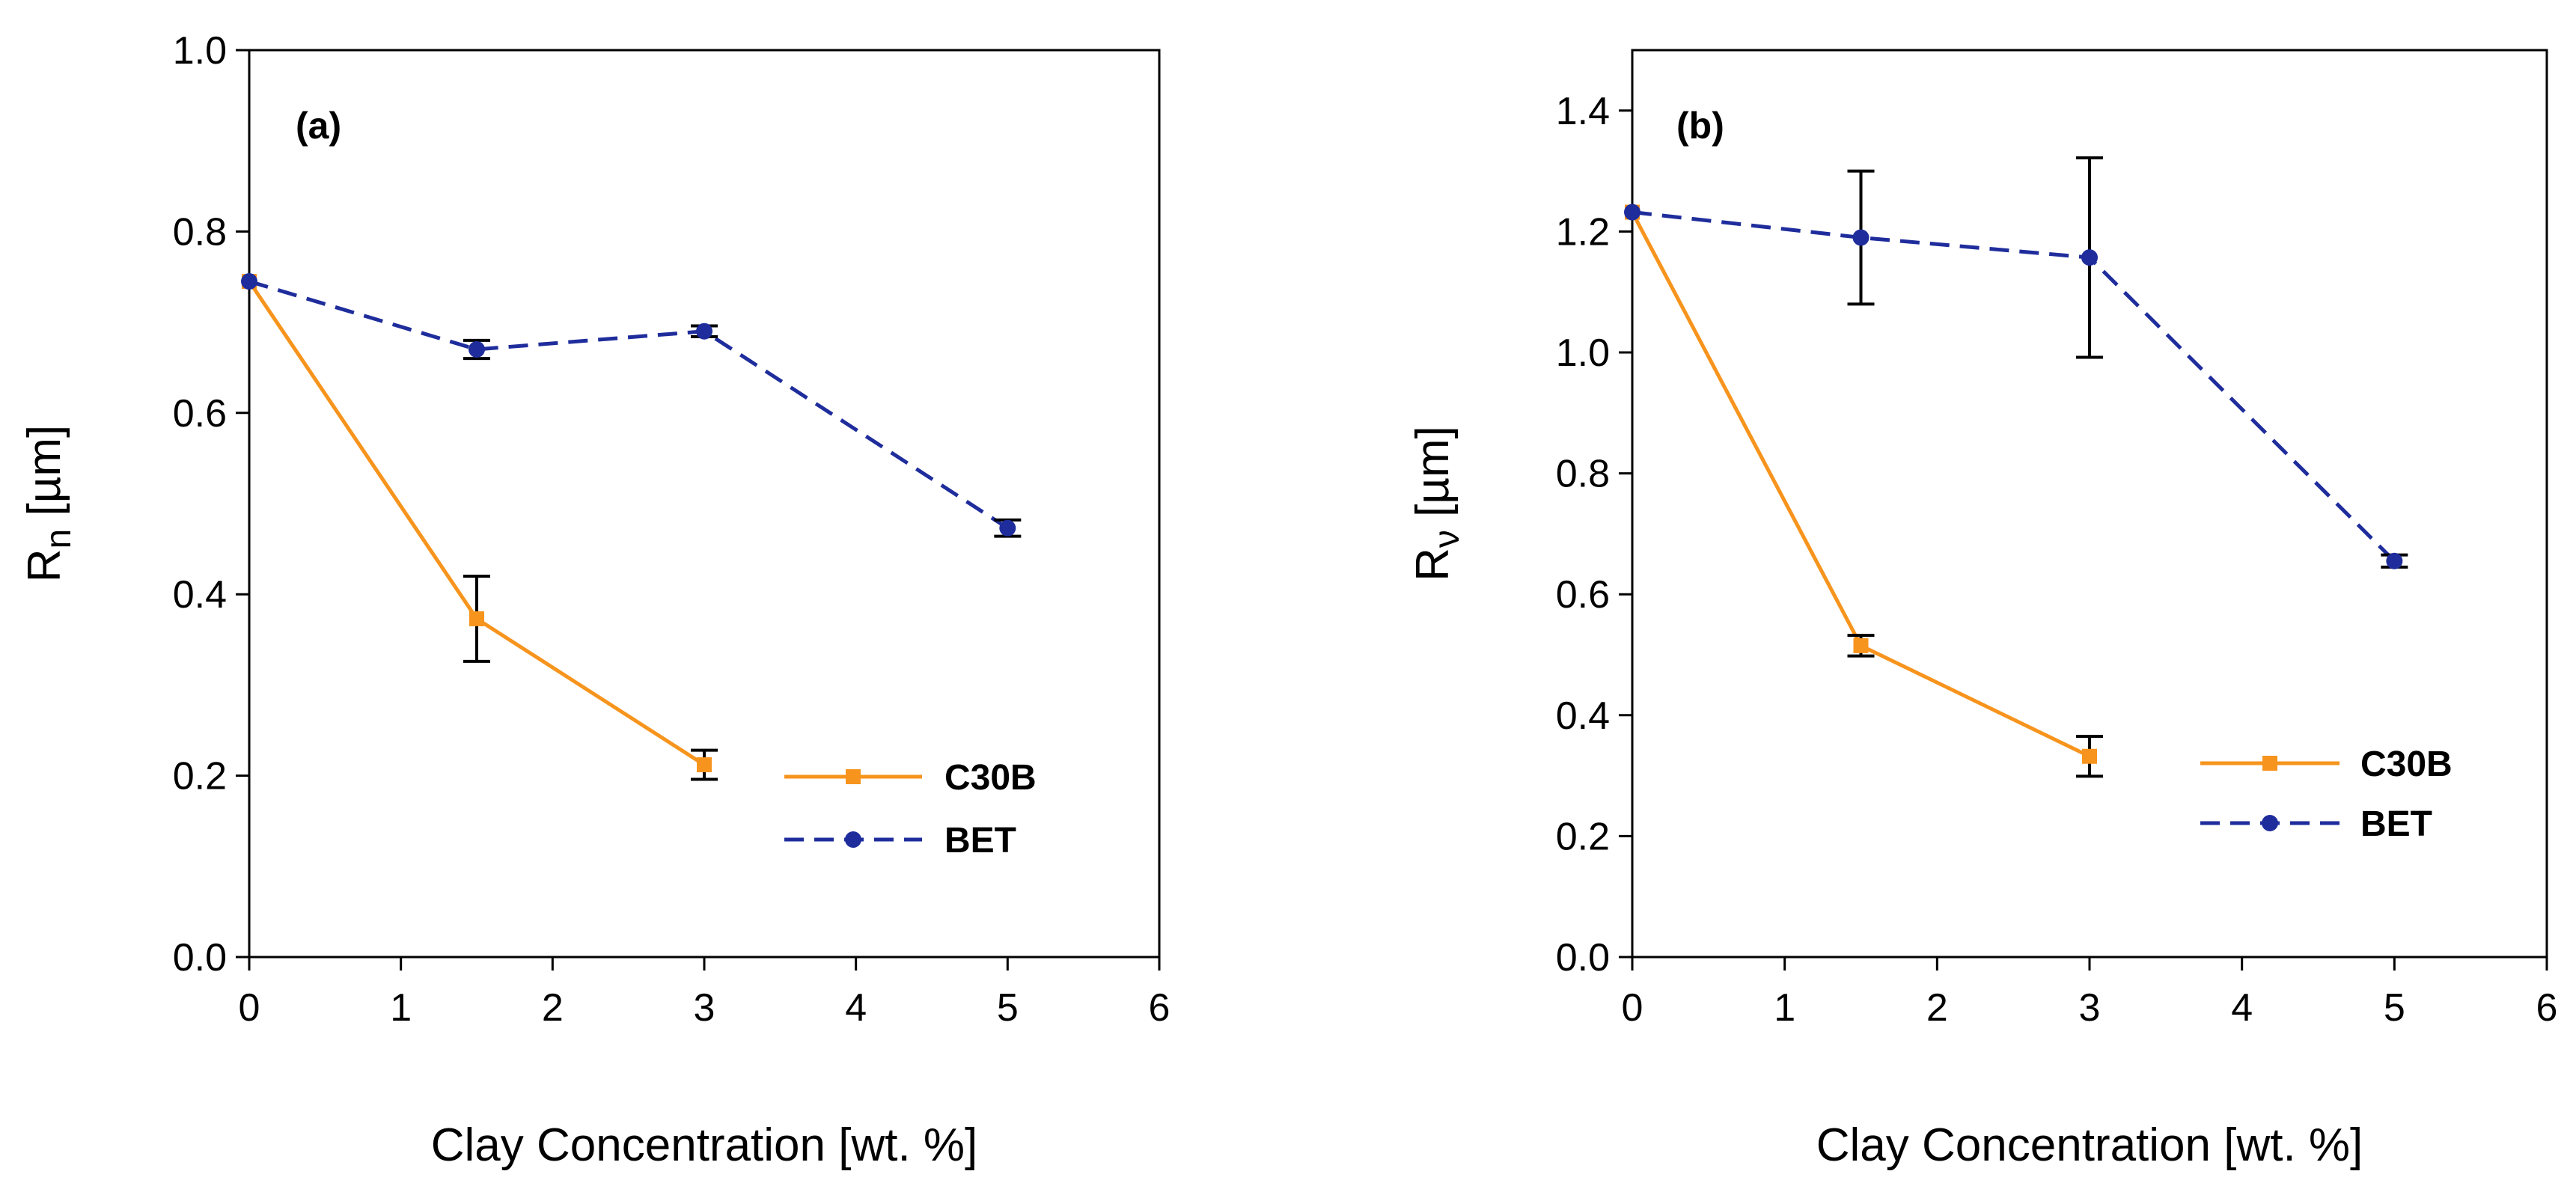 This screenshot has width=2576, height=1192. Describe the element at coordinates (1583, 232) in the screenshot. I see `y-tick-label: 1.2` at that location.